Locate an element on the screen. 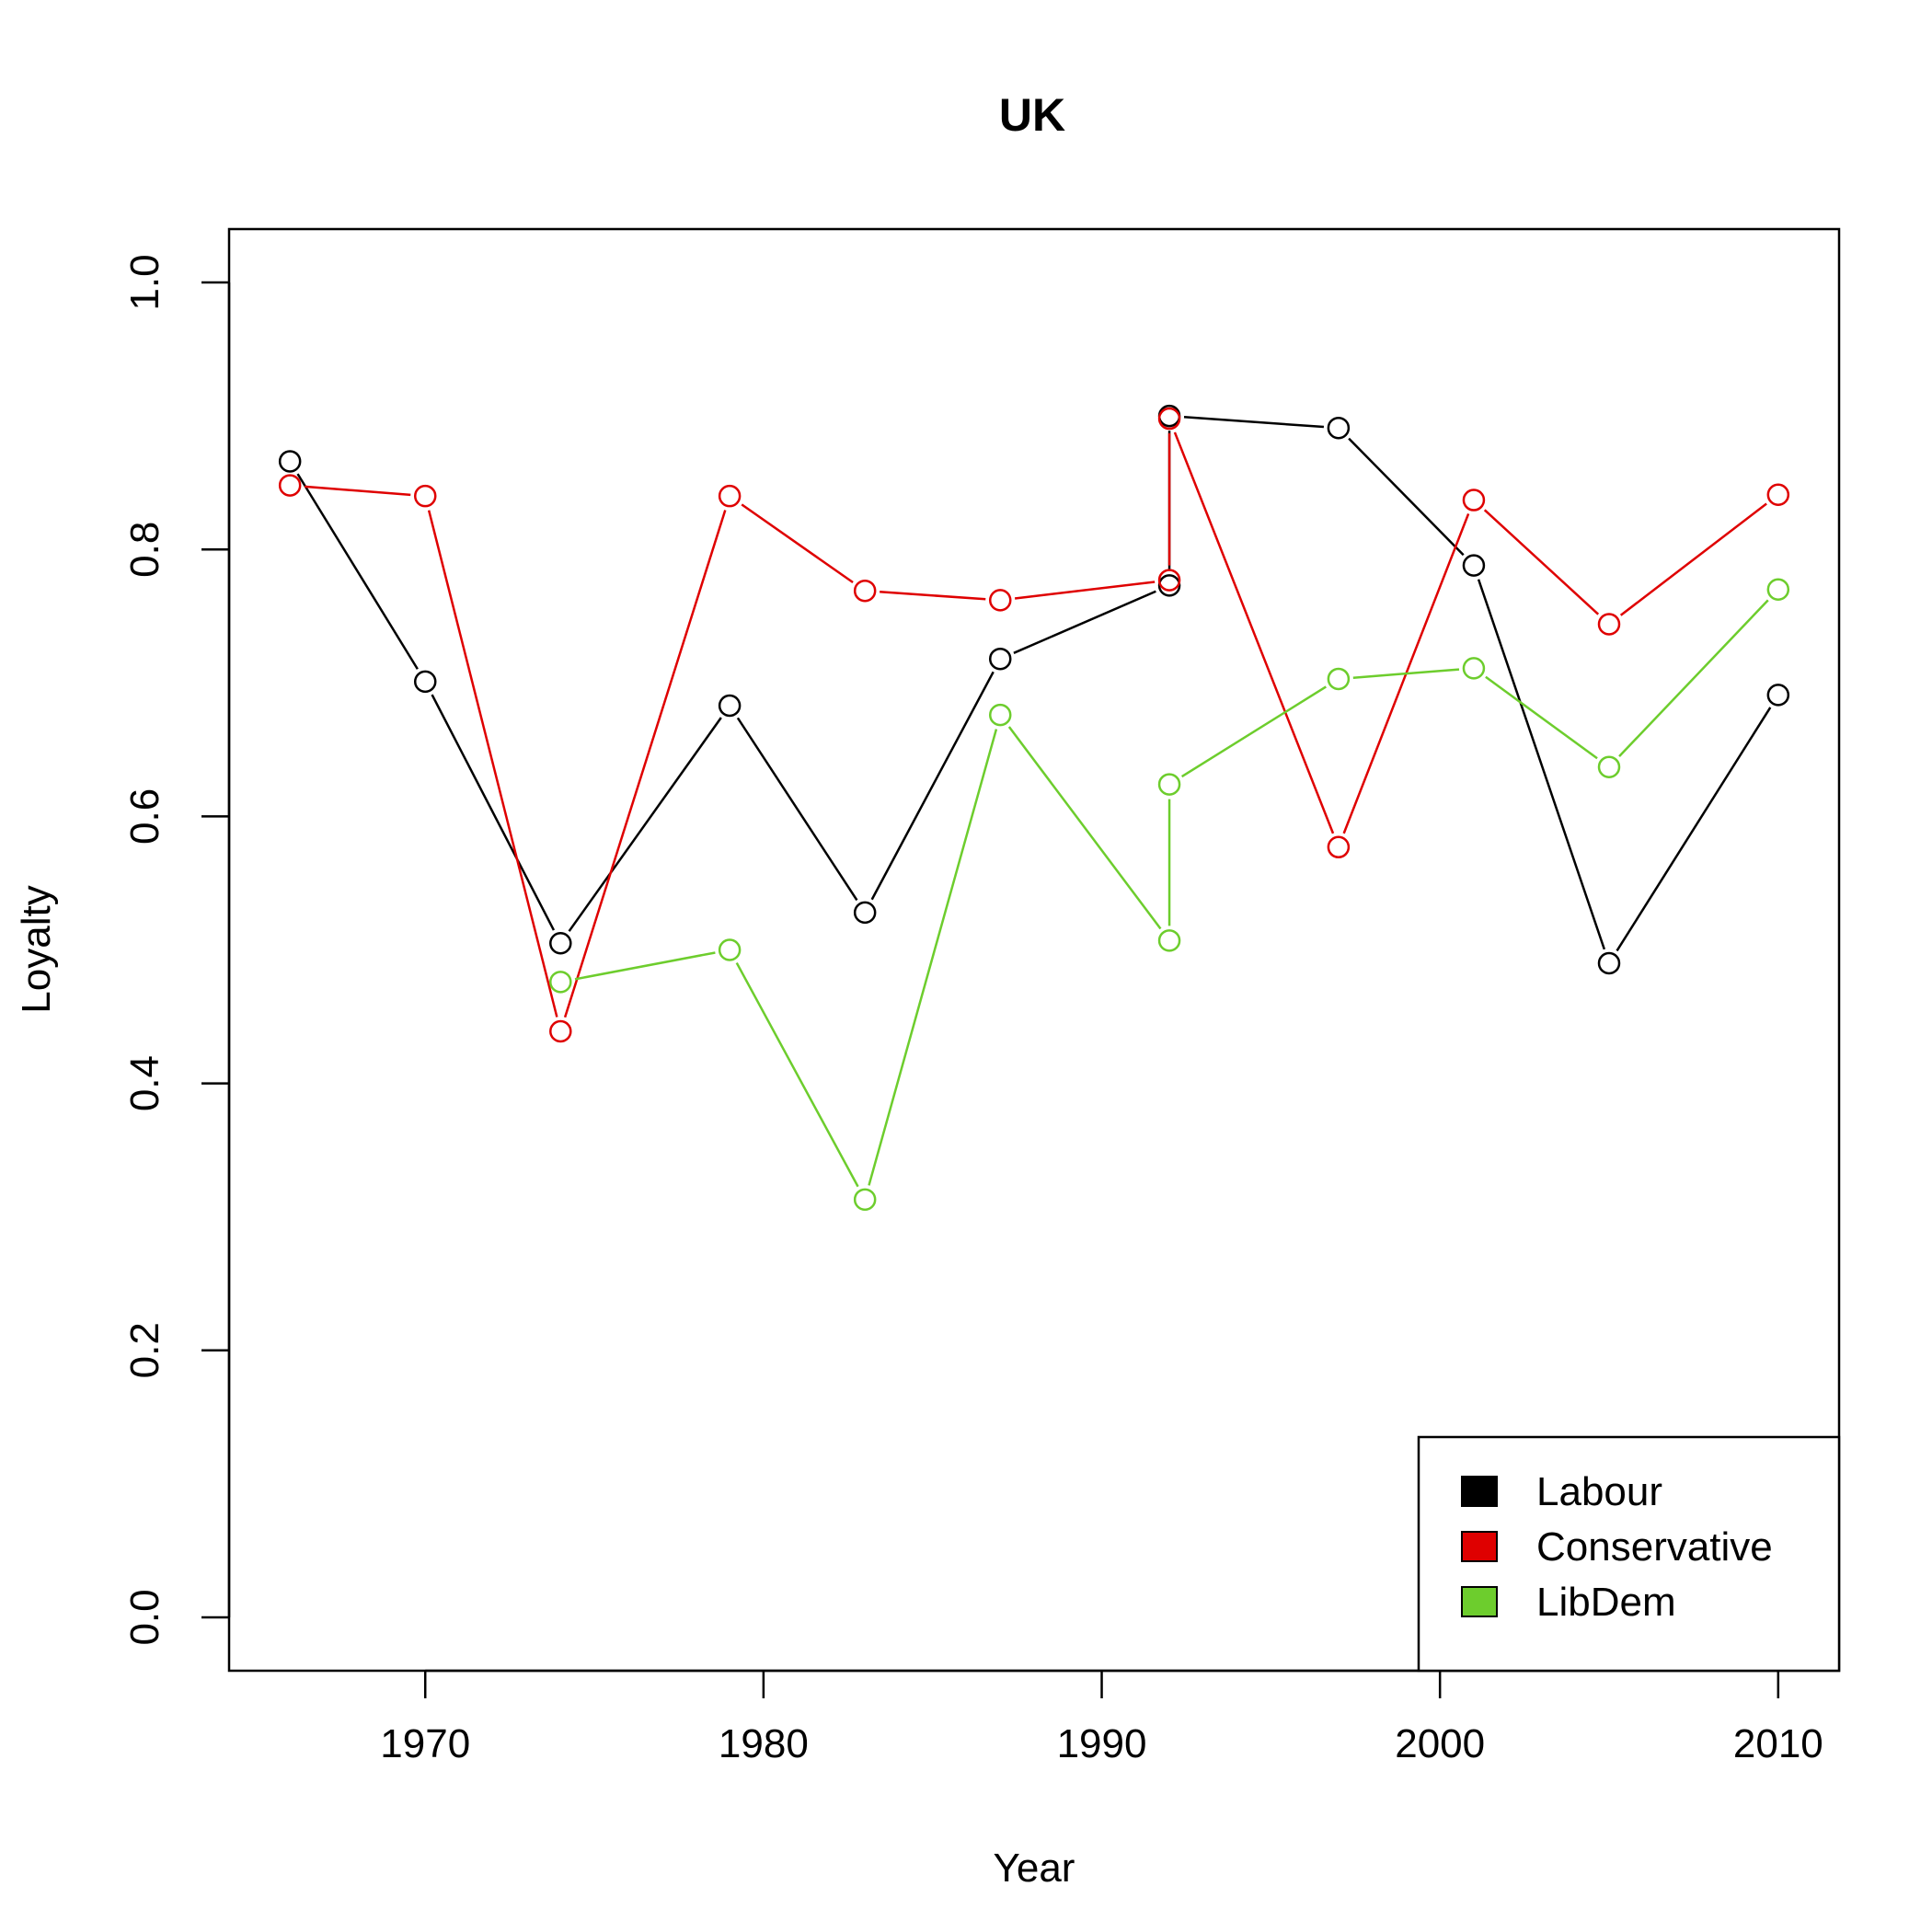 Image resolution: width=1932 pixels, height=1932 pixels. legend-label: Labour is located at coordinates (1599, 1491).